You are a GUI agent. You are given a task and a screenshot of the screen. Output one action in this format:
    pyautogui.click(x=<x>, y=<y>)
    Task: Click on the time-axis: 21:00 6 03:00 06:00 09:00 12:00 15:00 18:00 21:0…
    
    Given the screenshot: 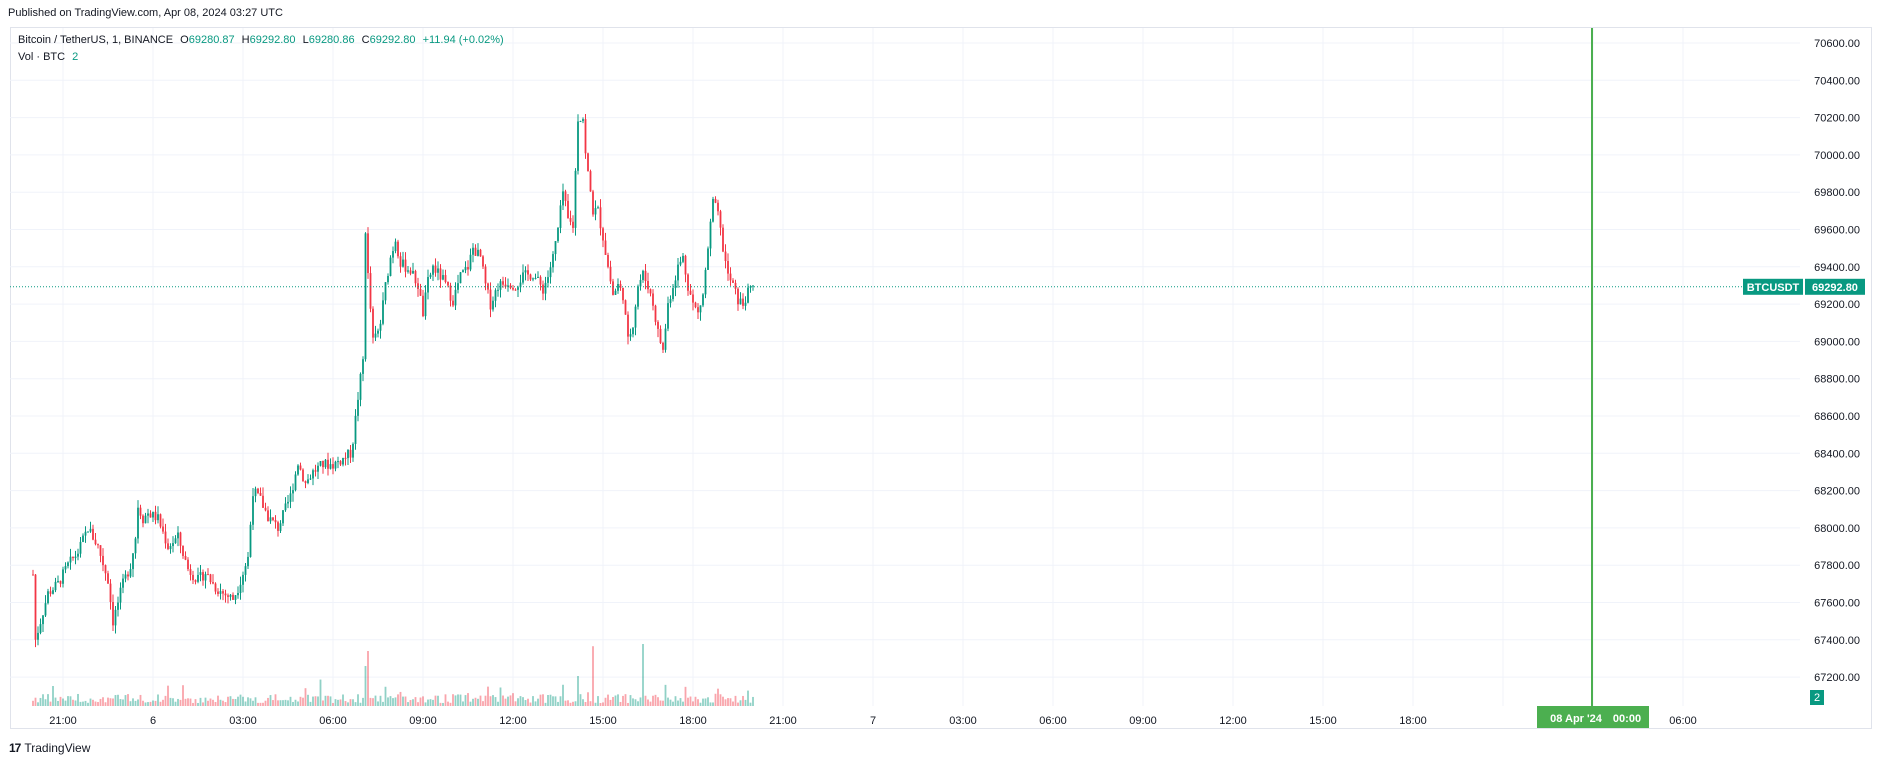 What is the action you would take?
    pyautogui.click(x=873, y=721)
    